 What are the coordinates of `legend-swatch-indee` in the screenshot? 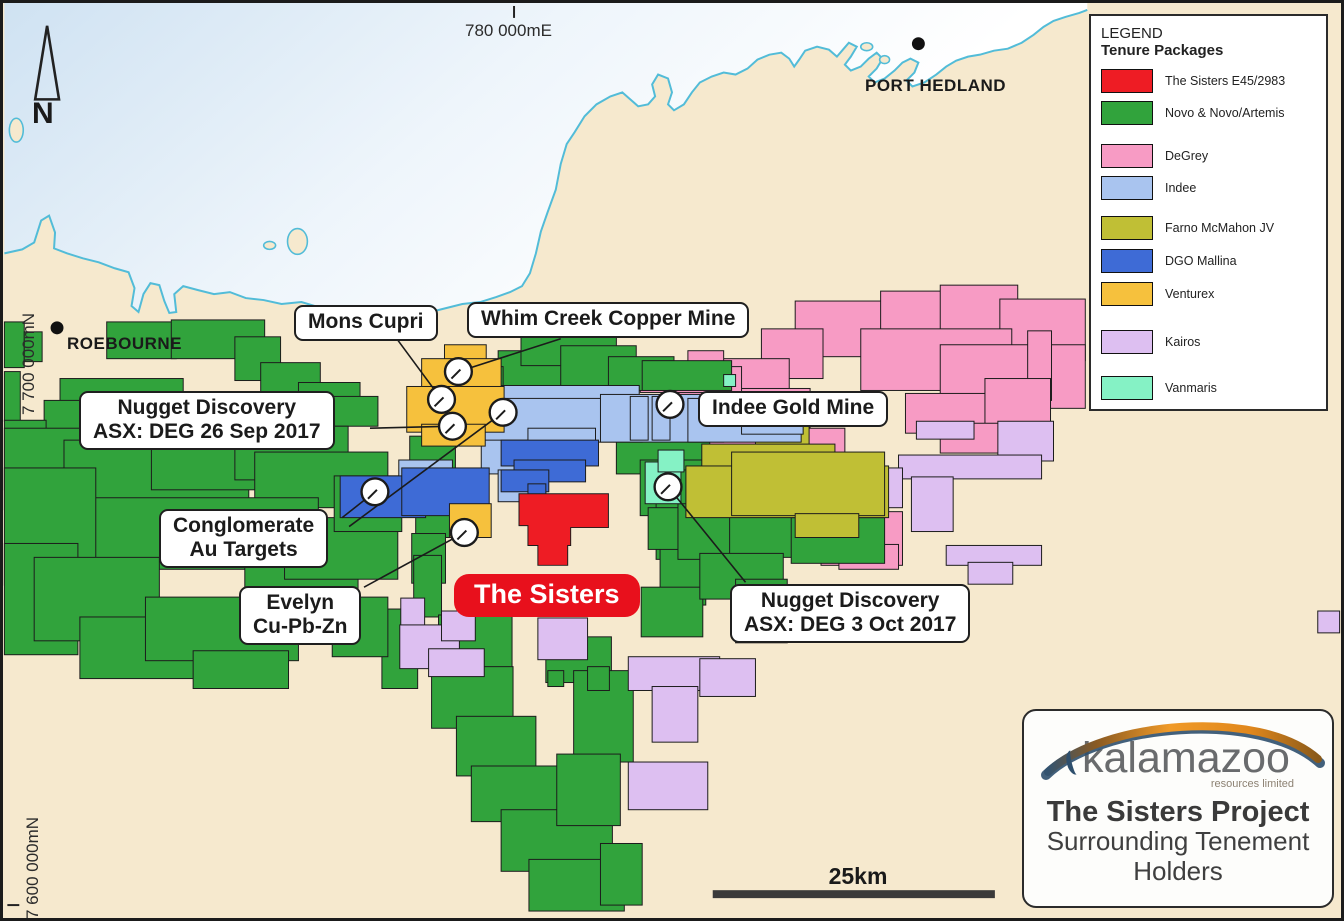 It's located at (1127, 188).